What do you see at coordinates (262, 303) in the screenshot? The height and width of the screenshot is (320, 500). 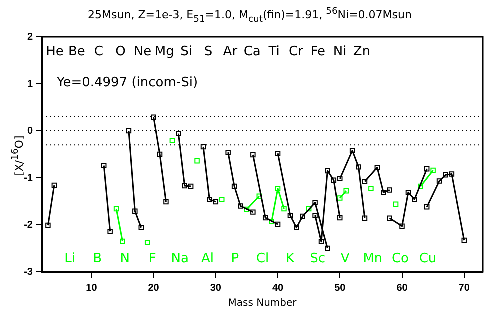 I see `x-axis-title: Mass Number` at bounding box center [262, 303].